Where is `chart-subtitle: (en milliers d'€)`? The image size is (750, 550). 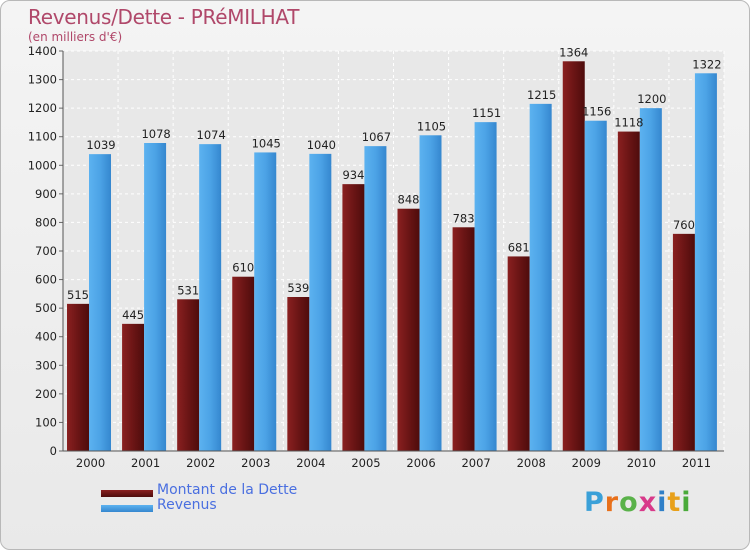
chart-subtitle: (en milliers d'€) is located at coordinates (75, 37).